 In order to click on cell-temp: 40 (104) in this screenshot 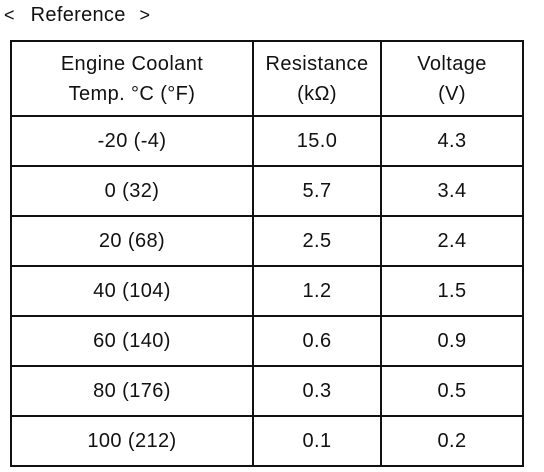, I will do `click(132, 291)`.